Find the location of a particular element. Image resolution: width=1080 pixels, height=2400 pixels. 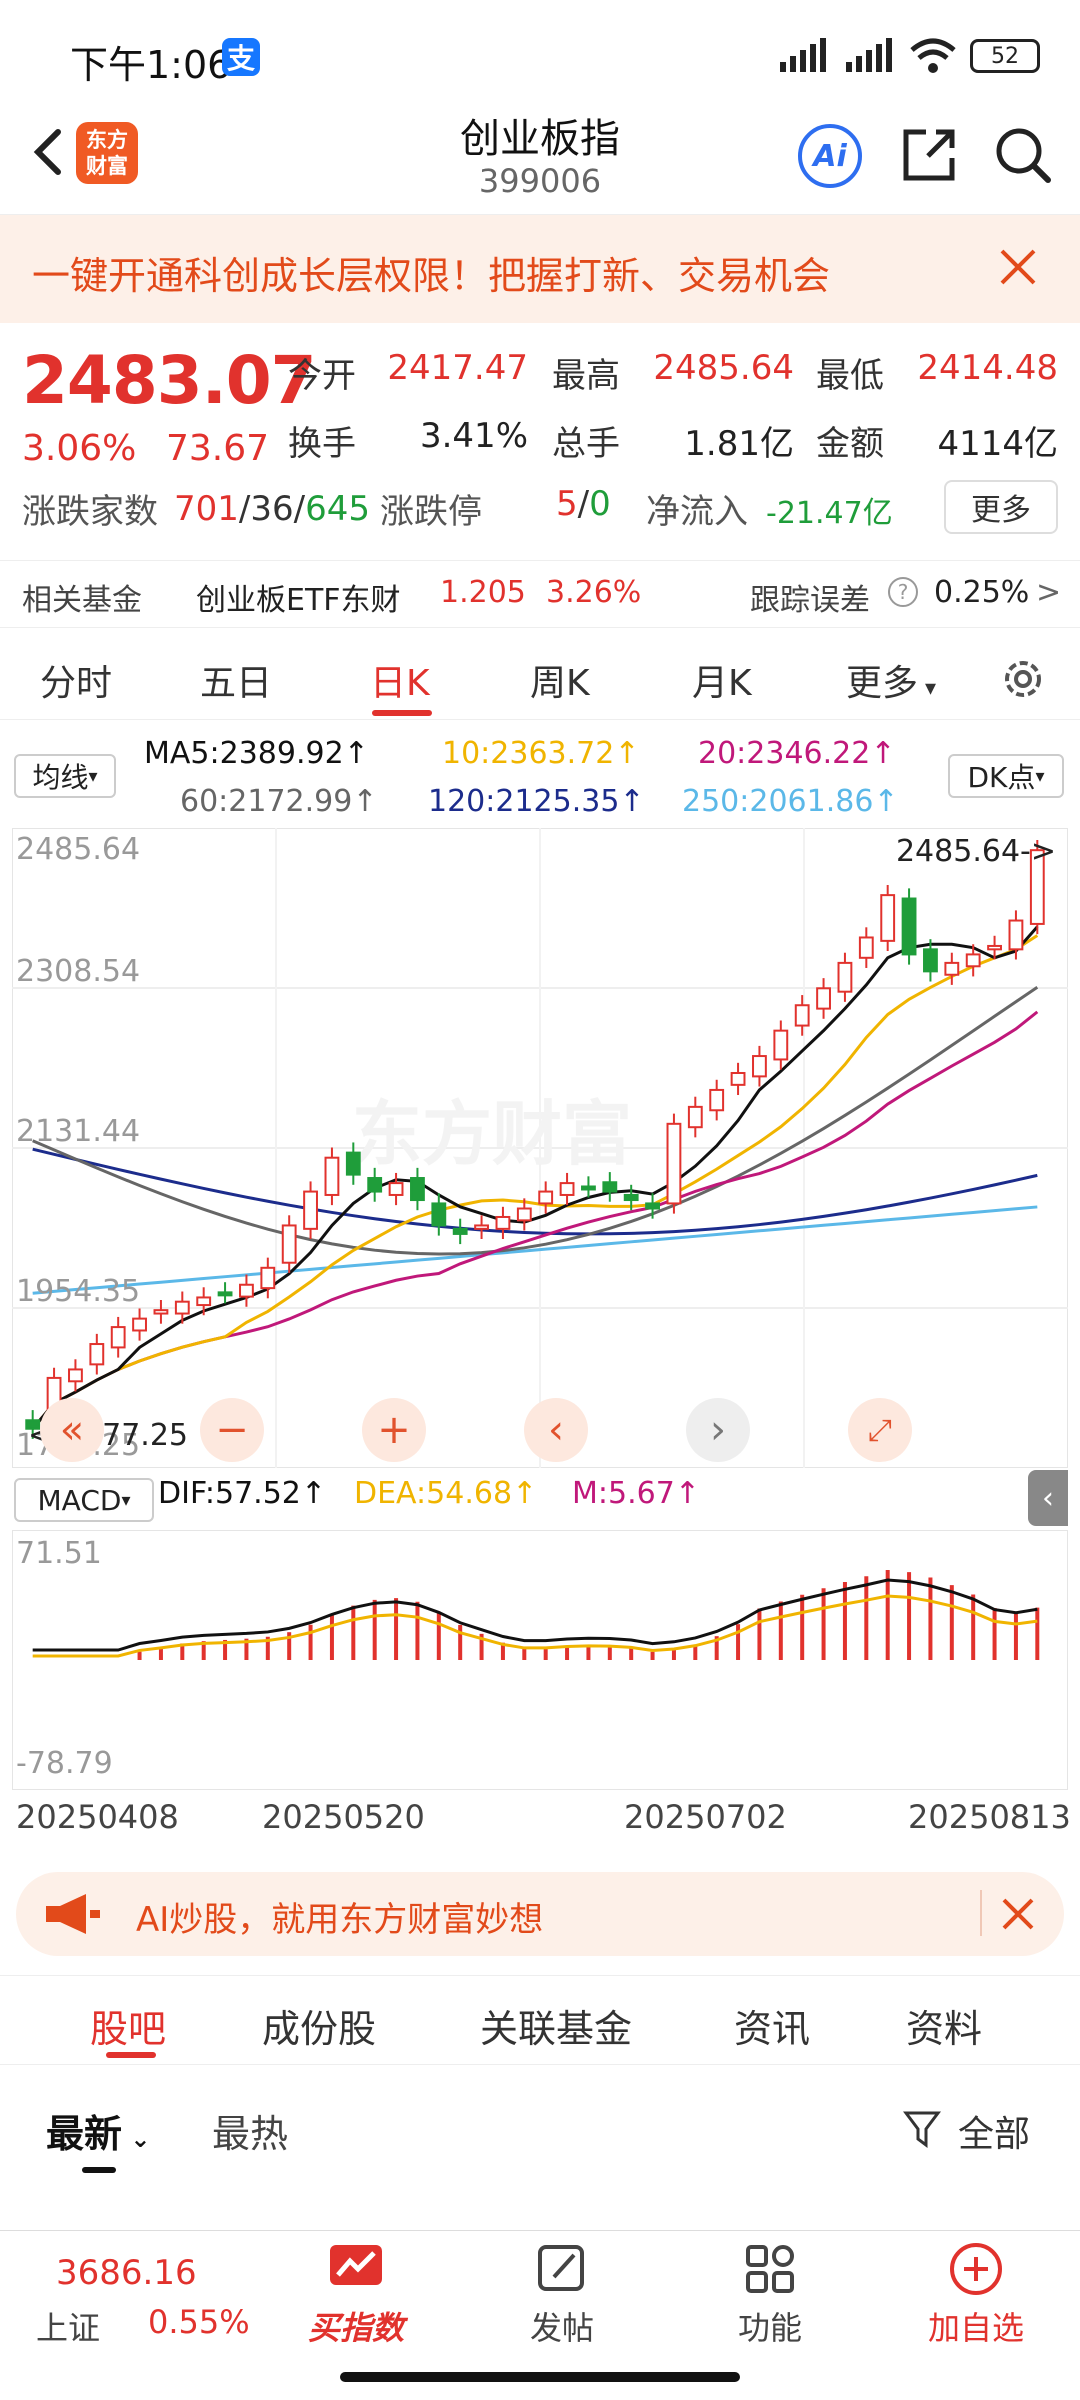

promo-text: 一键开通科创成长层权限！把握打新、交易机会 is located at coordinates (431, 276).